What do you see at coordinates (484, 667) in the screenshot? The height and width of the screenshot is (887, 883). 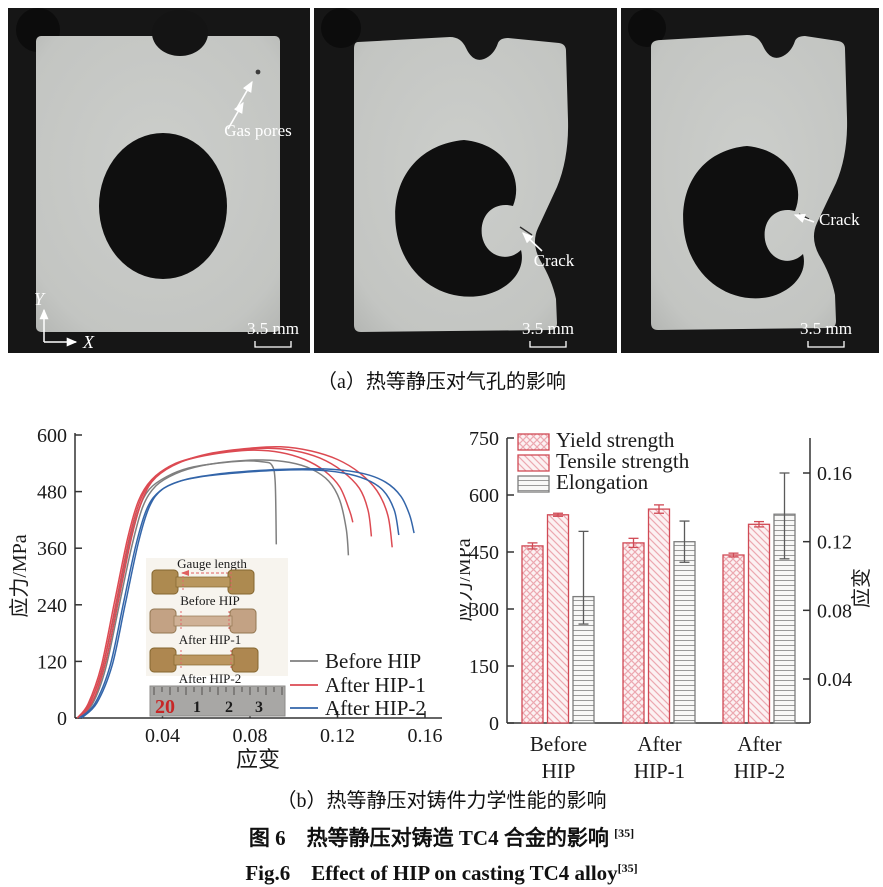 I see `left-tick-label: 150` at bounding box center [484, 667].